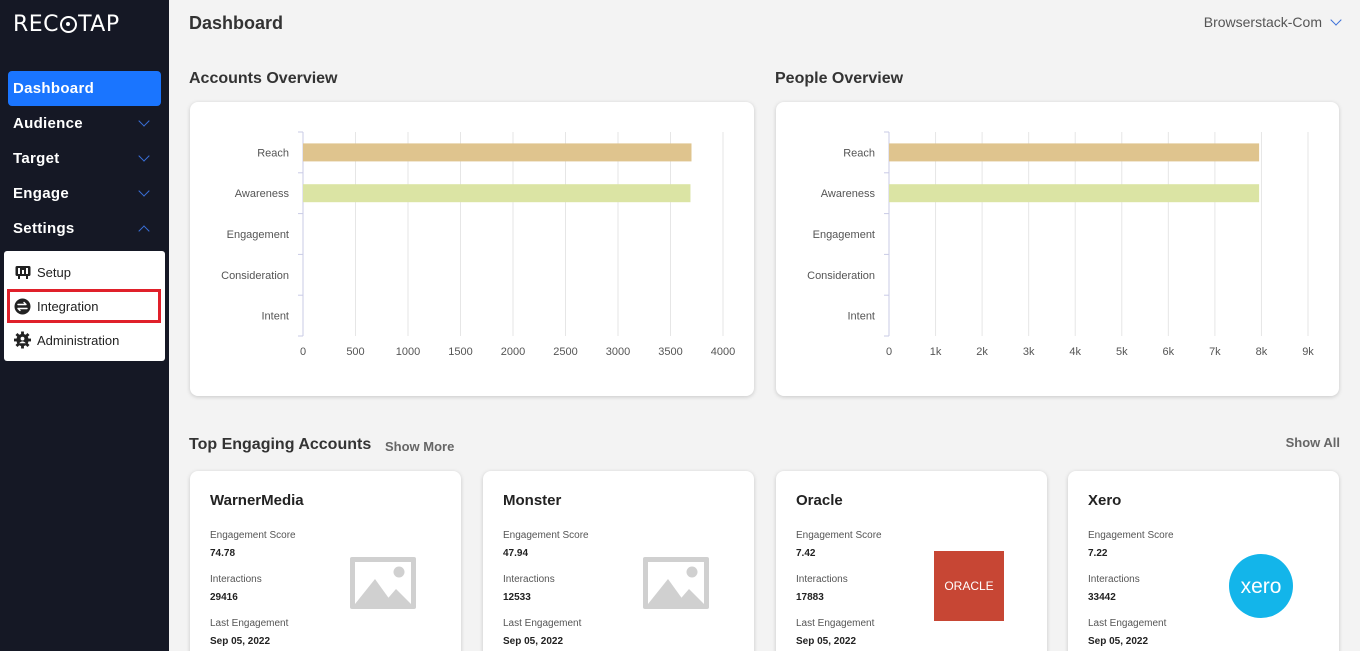  I want to click on x-tick-label: 5k, so click(1122, 352).